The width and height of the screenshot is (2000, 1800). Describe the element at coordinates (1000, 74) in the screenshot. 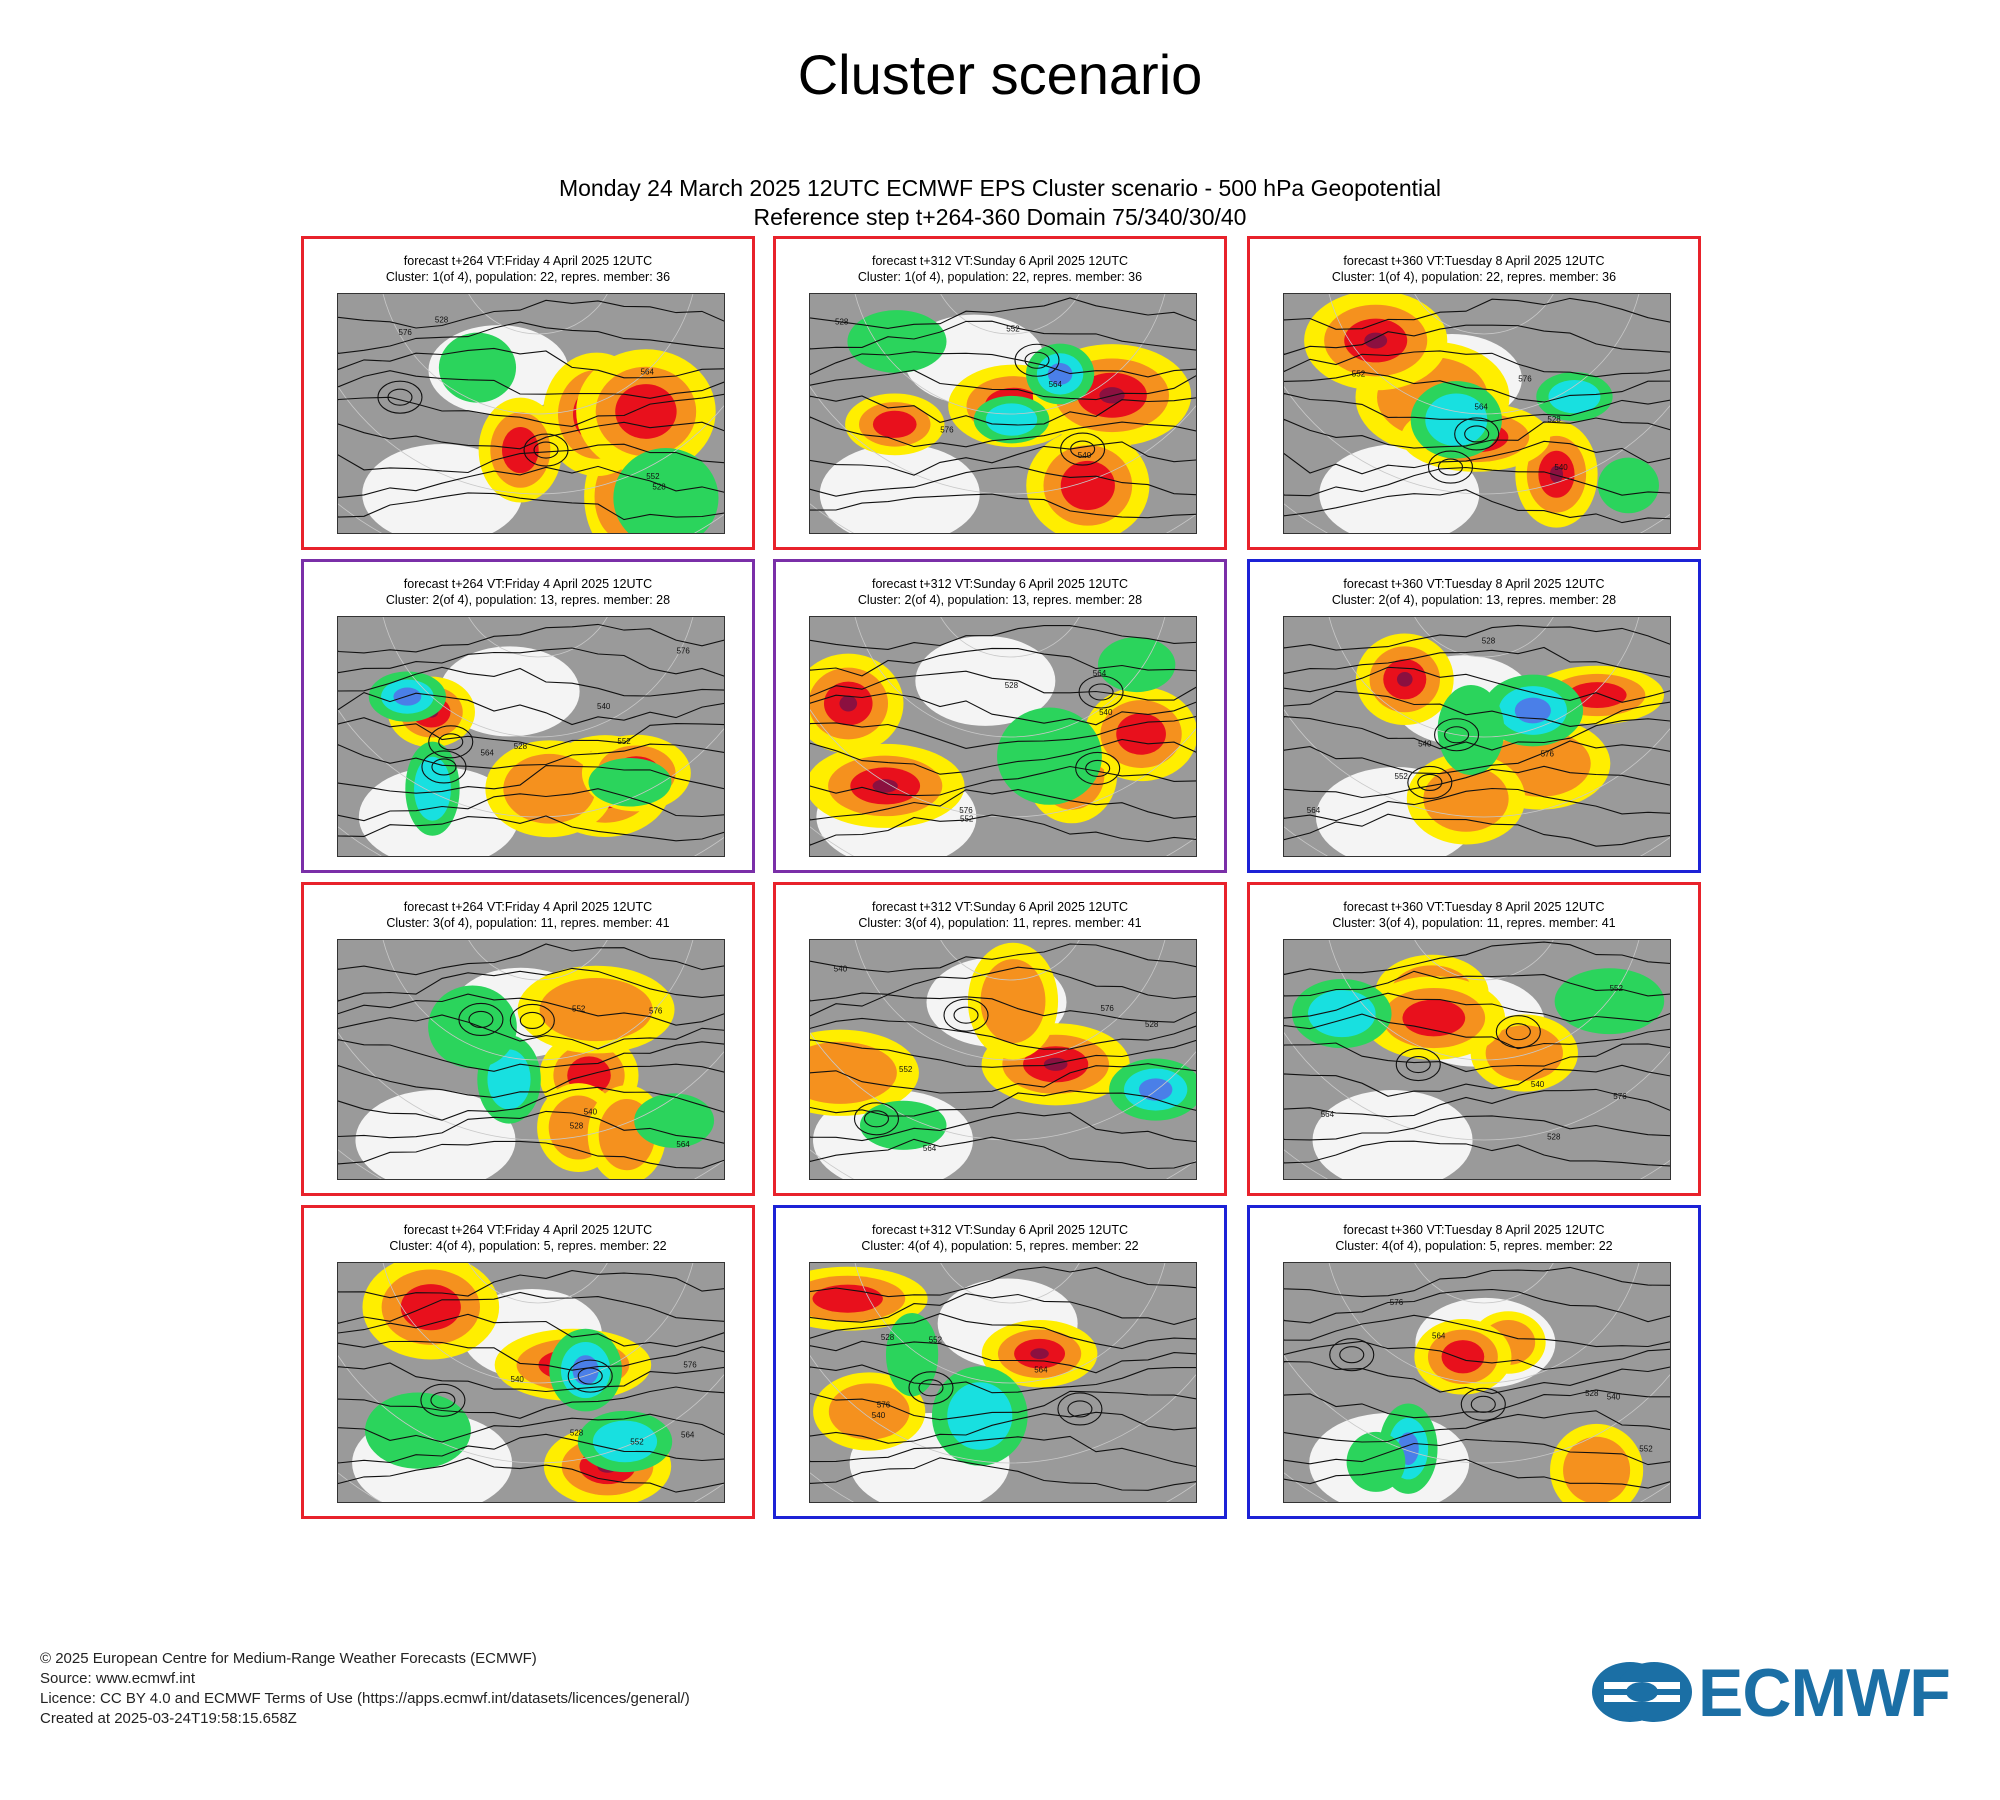

I see `page-title: Cluster scenario` at that location.